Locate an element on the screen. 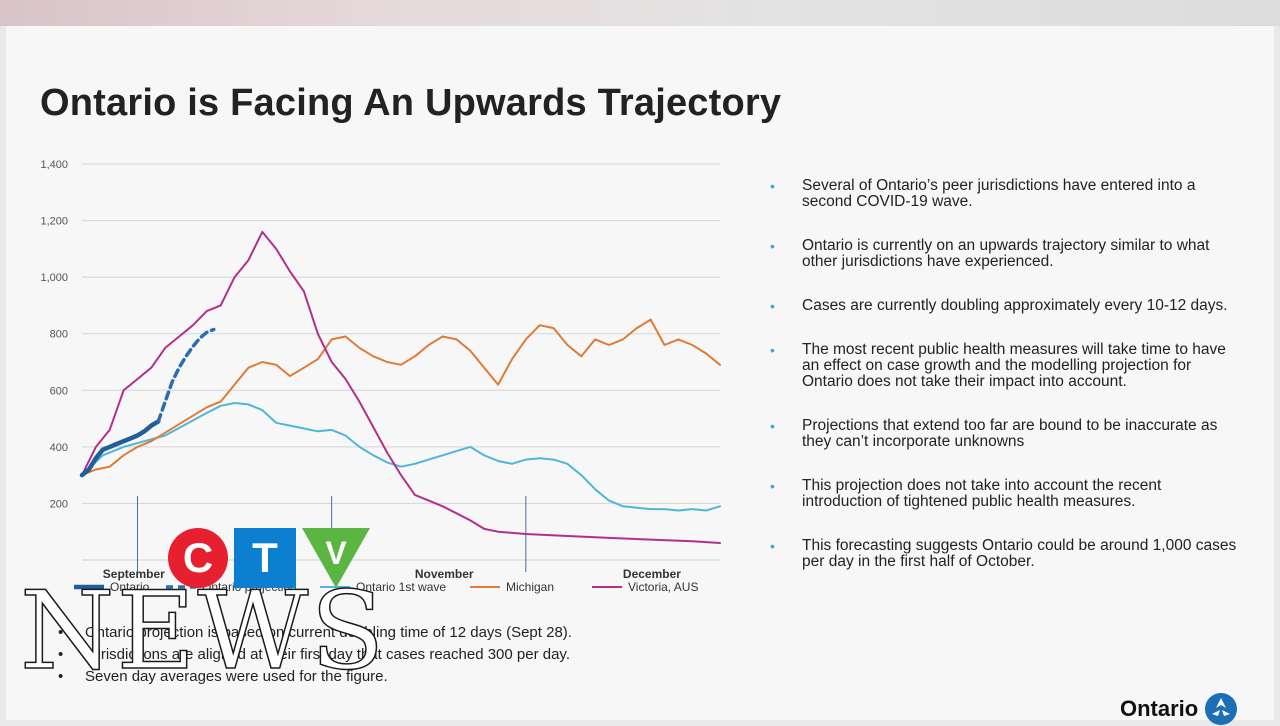  ctv-red-circle is located at coordinates (198, 558).